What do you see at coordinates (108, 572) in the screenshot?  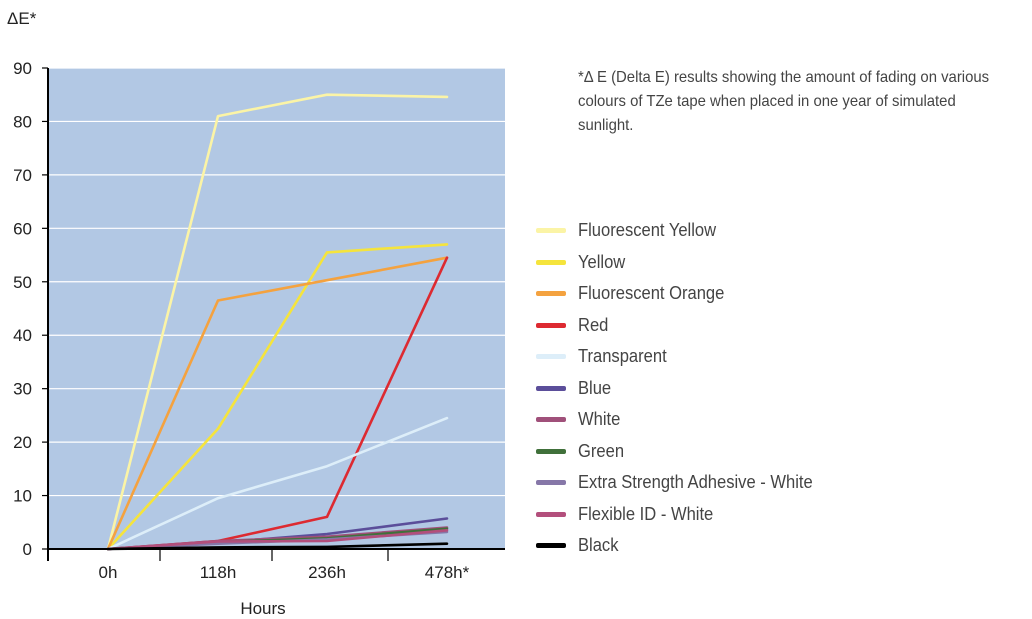 I see `x-tick-label: 0h` at bounding box center [108, 572].